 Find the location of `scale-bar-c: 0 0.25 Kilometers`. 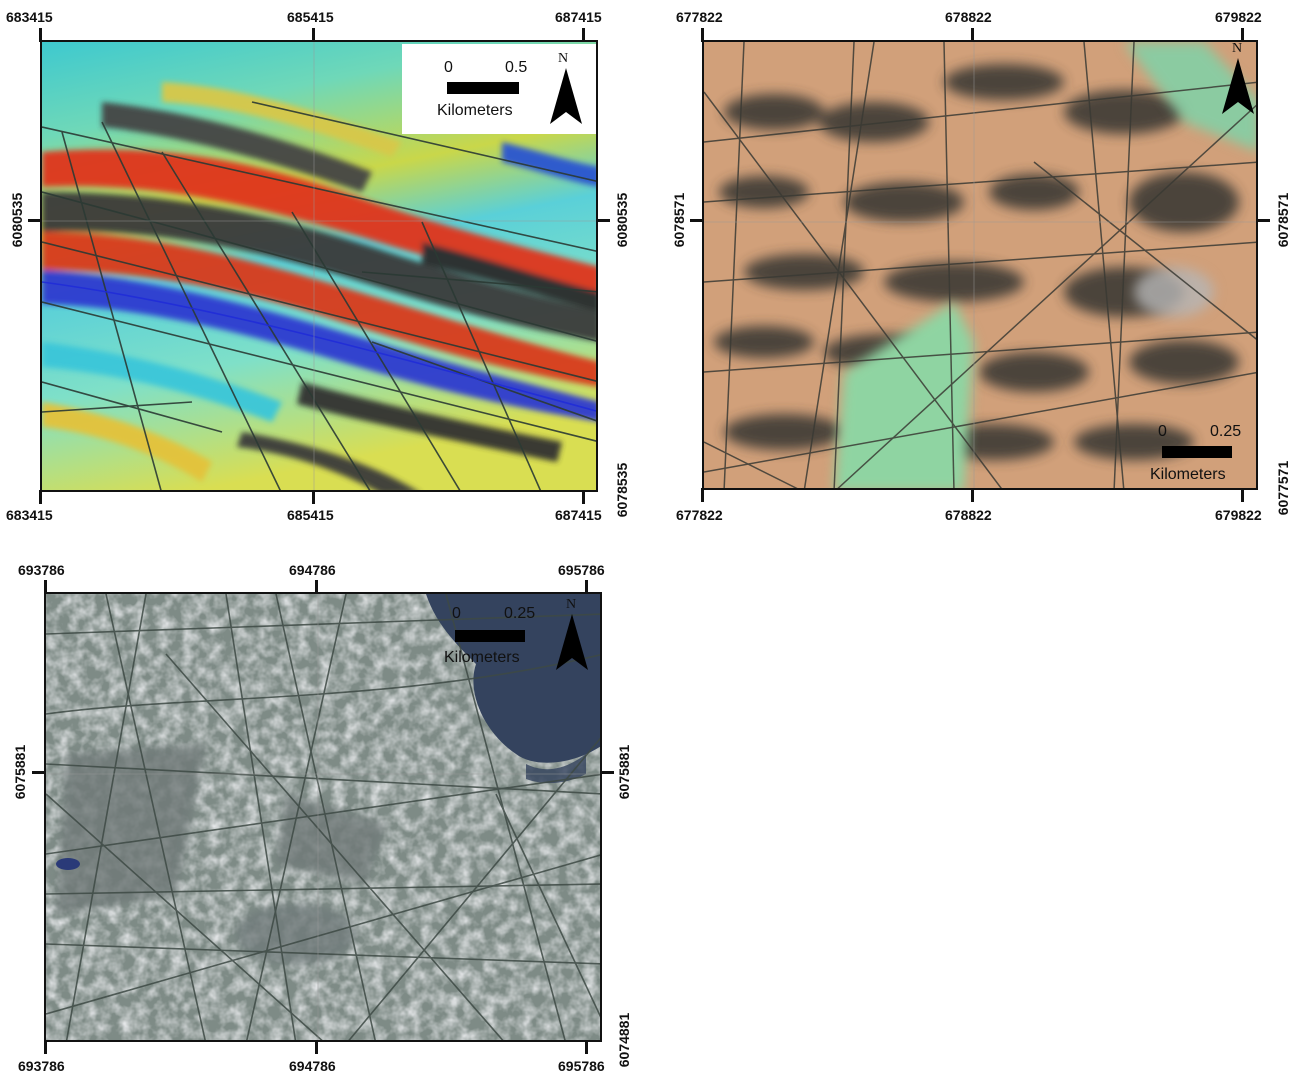

scale-bar-c: 0 0.25 Kilometers is located at coordinates (497, 639).